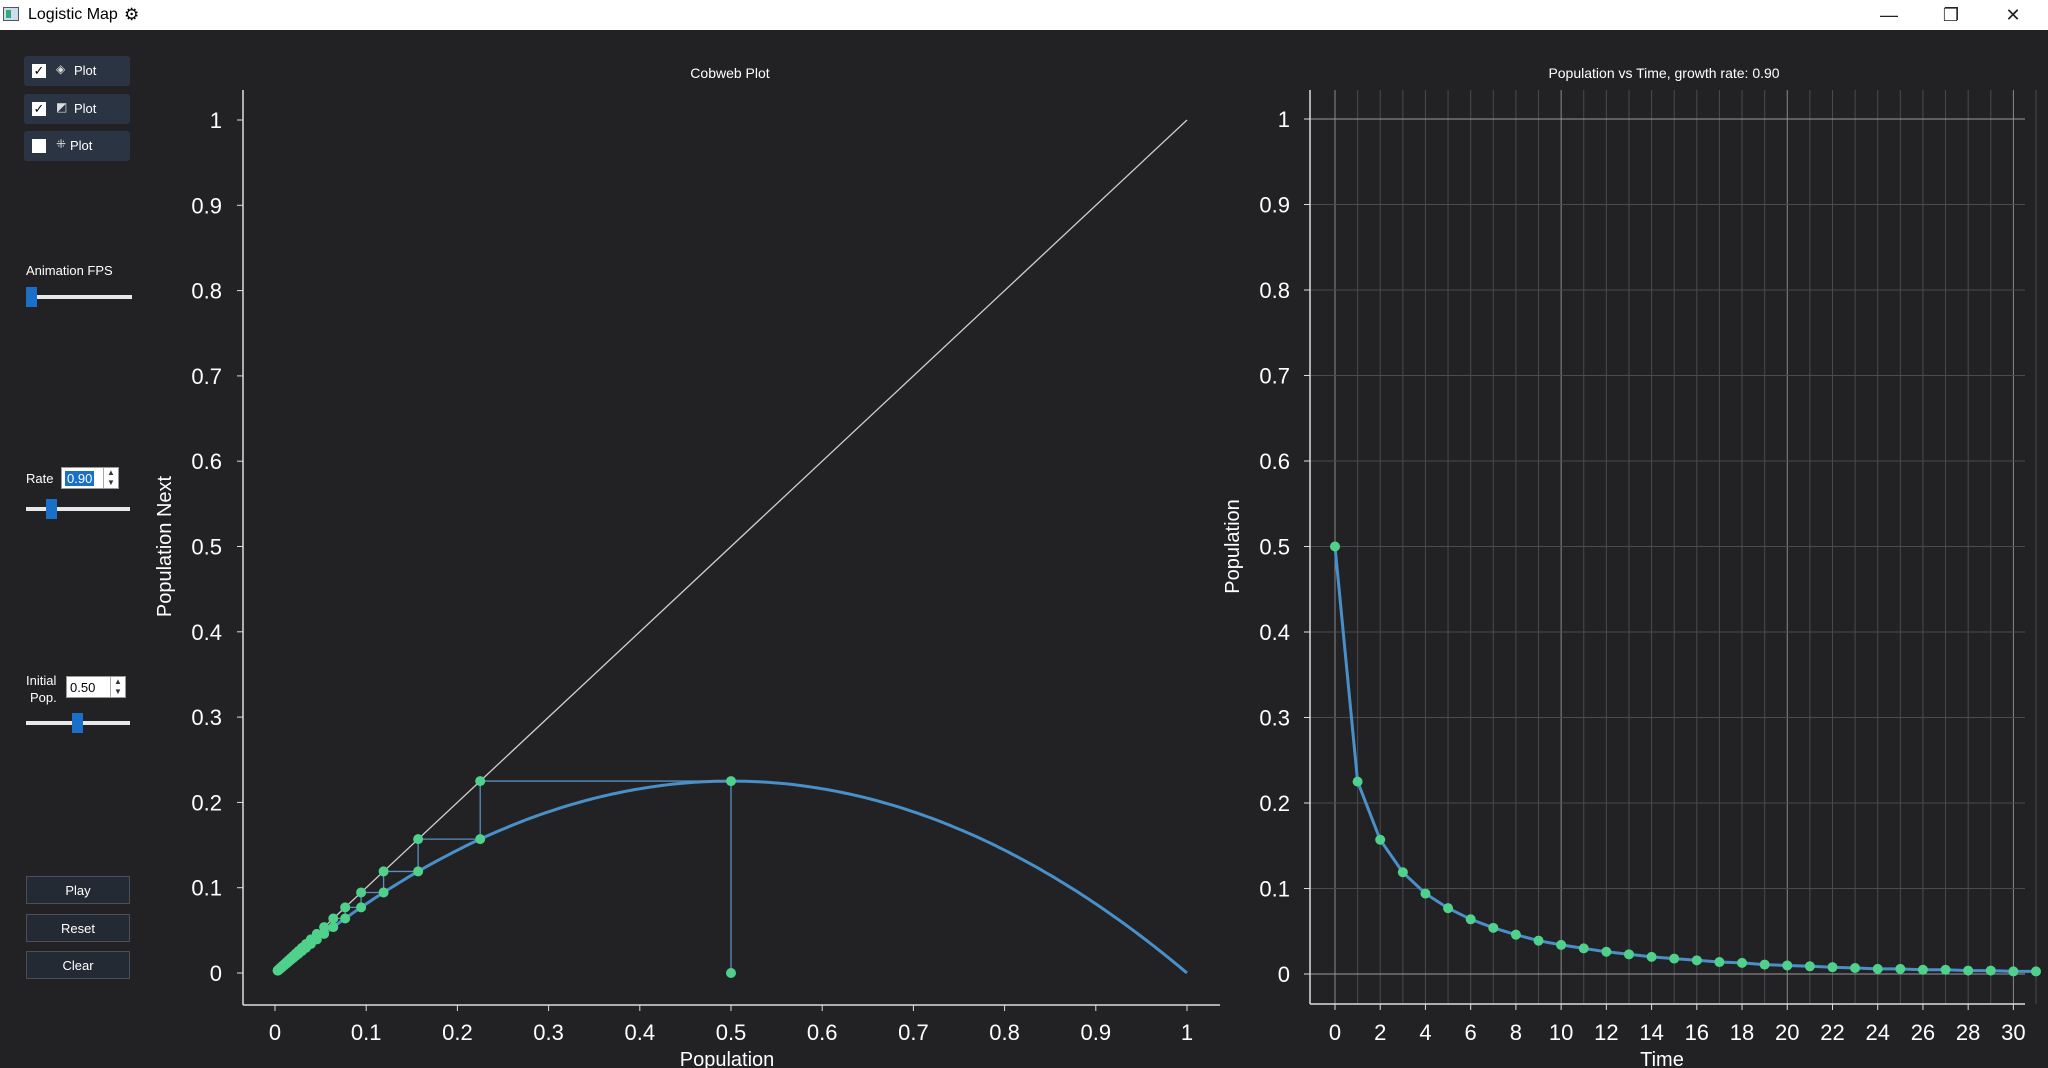  What do you see at coordinates (548, 1032) in the screenshot?
I see `x-tick-label: 0.3` at bounding box center [548, 1032].